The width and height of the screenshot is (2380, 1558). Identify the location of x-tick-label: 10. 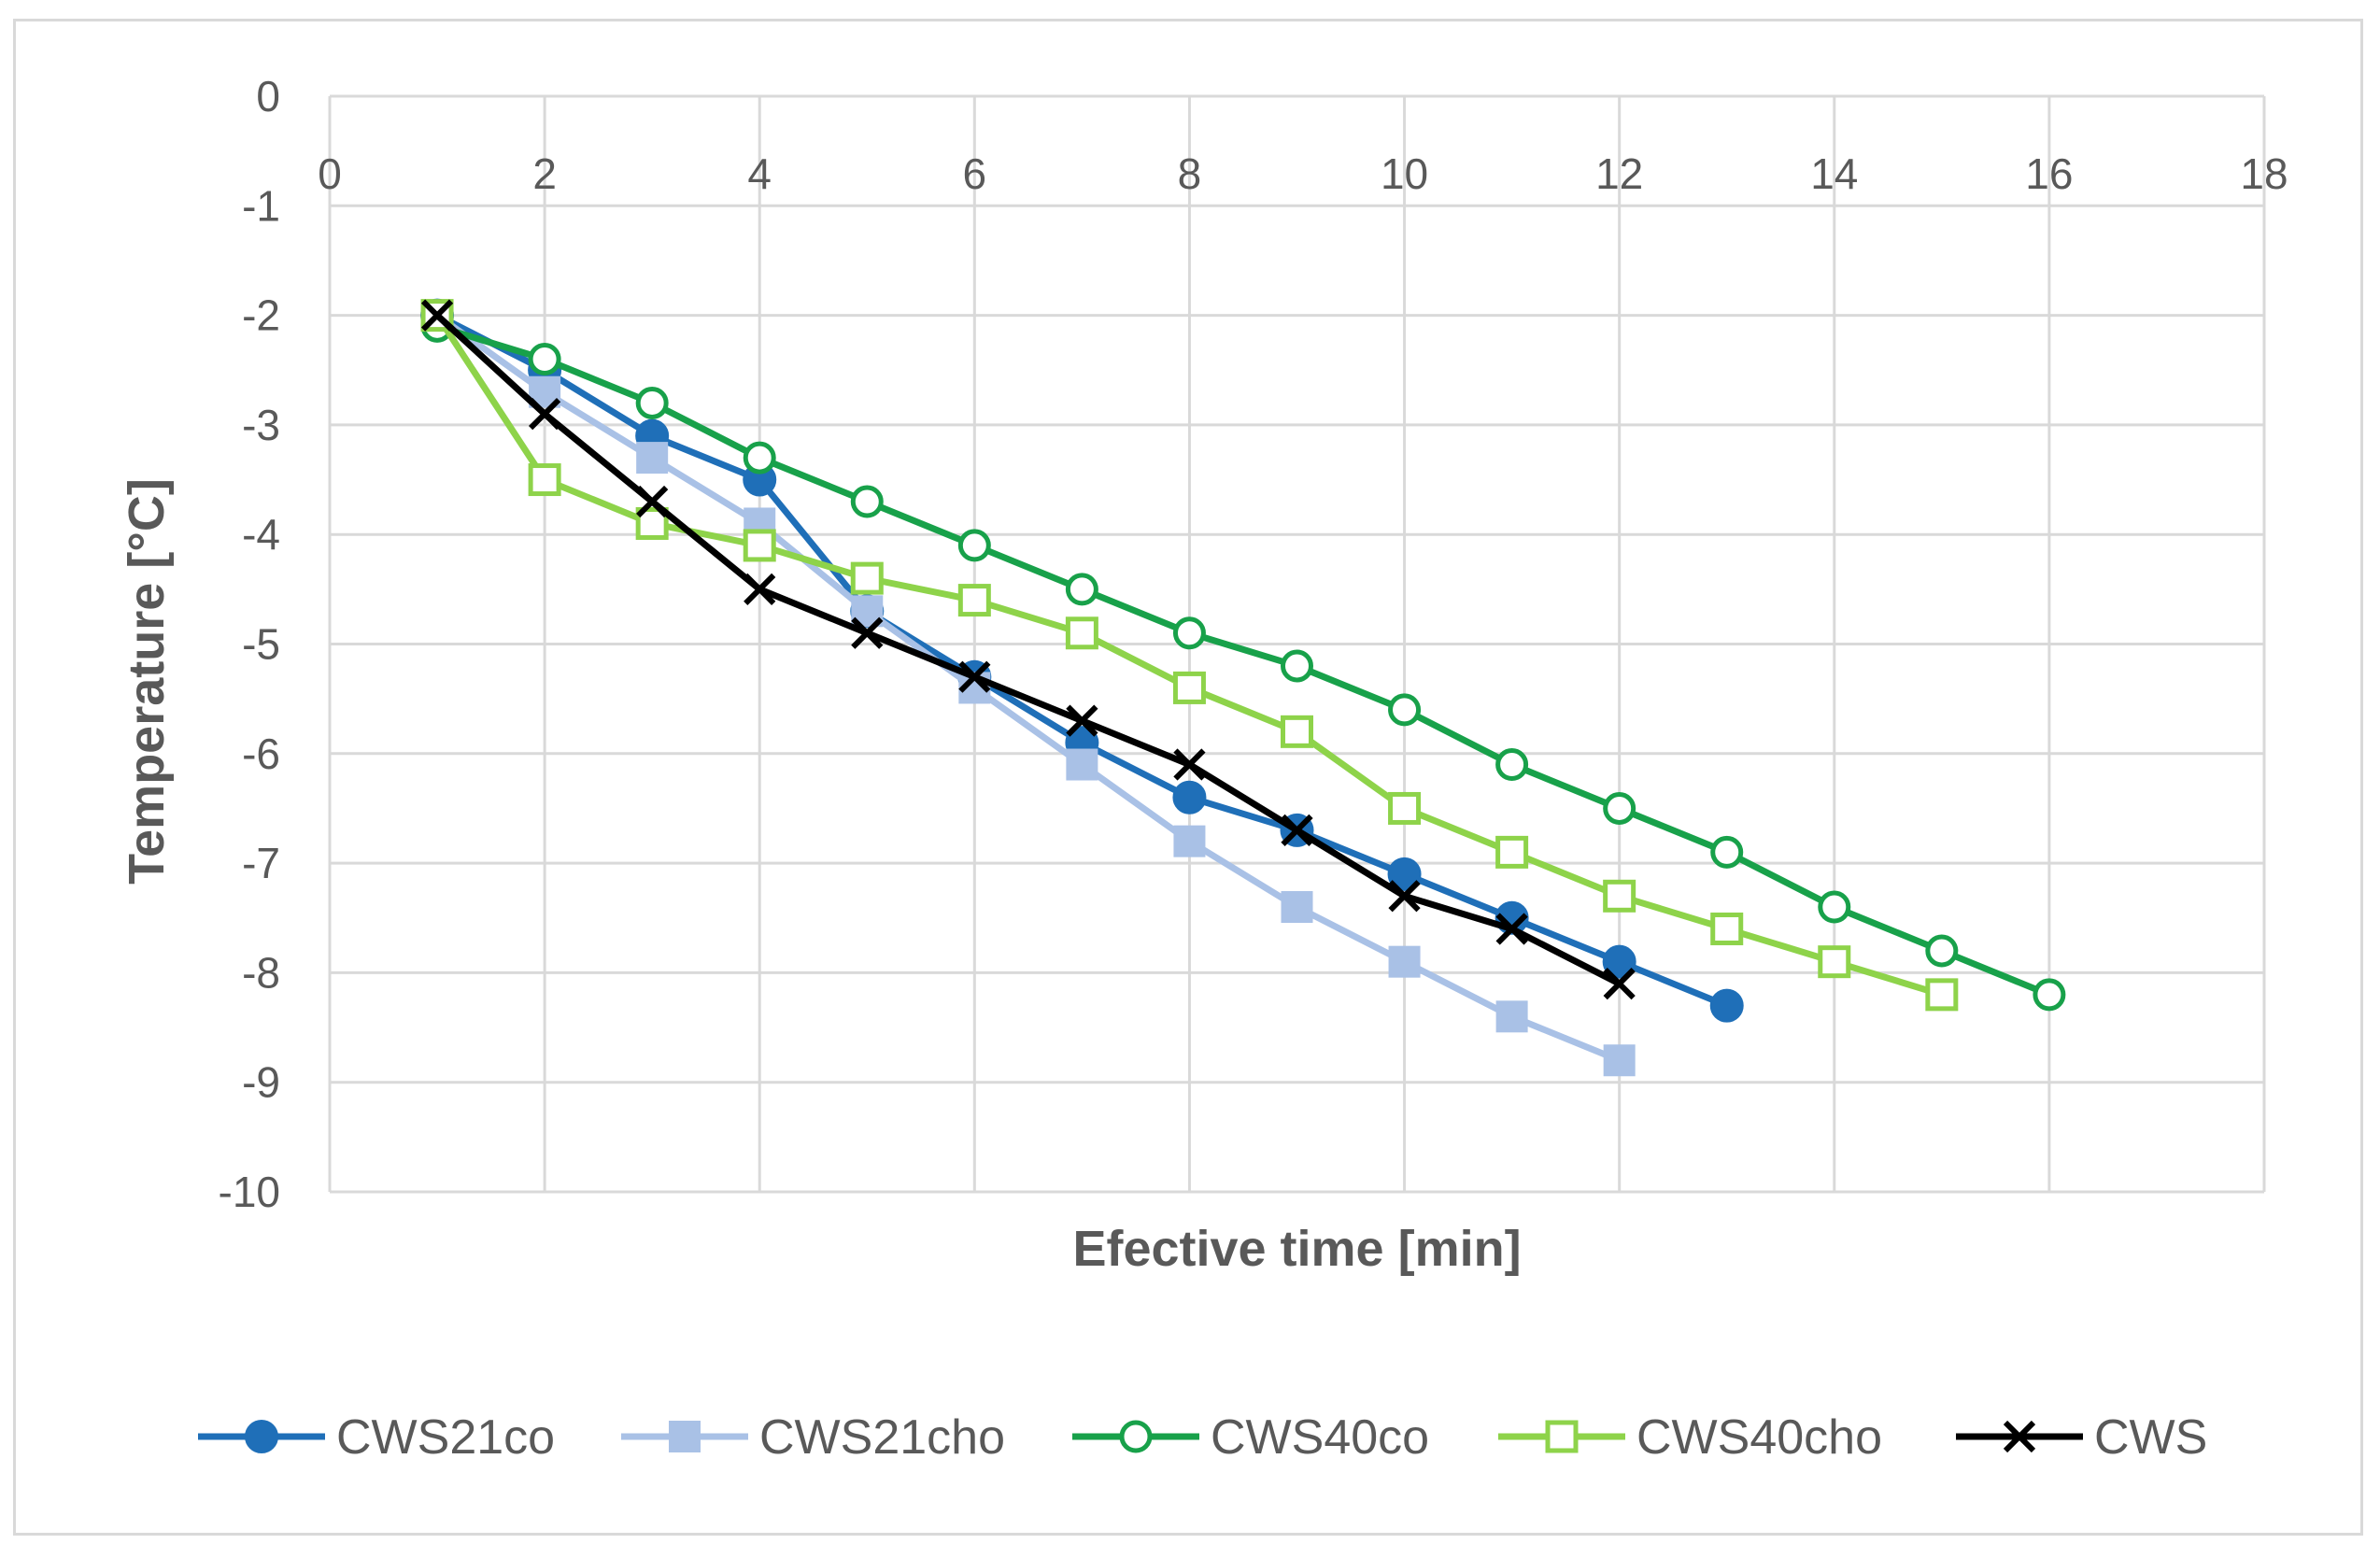
(1404, 173).